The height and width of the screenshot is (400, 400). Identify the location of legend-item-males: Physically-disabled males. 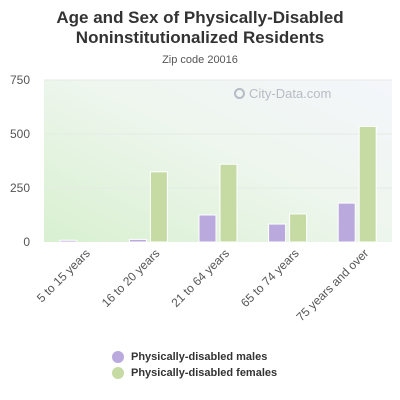
(194, 357).